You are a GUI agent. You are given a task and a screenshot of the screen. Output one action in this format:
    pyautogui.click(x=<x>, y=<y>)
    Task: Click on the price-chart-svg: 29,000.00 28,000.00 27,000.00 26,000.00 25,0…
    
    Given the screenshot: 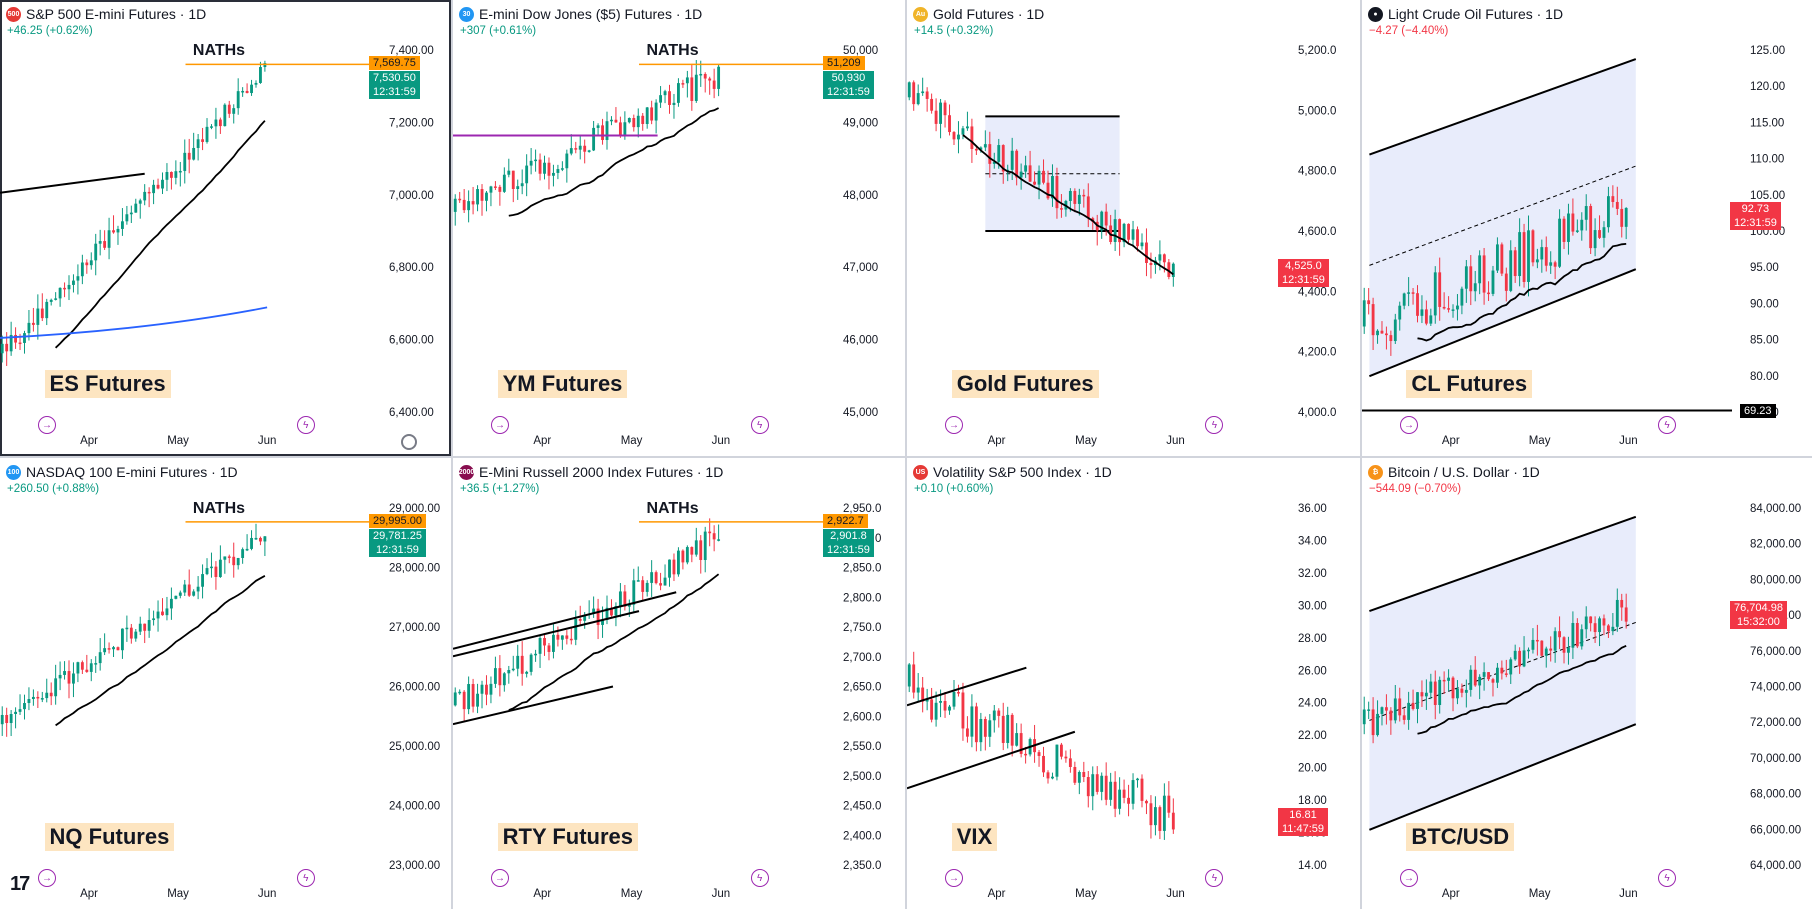 What is the action you would take?
    pyautogui.click(x=225, y=683)
    